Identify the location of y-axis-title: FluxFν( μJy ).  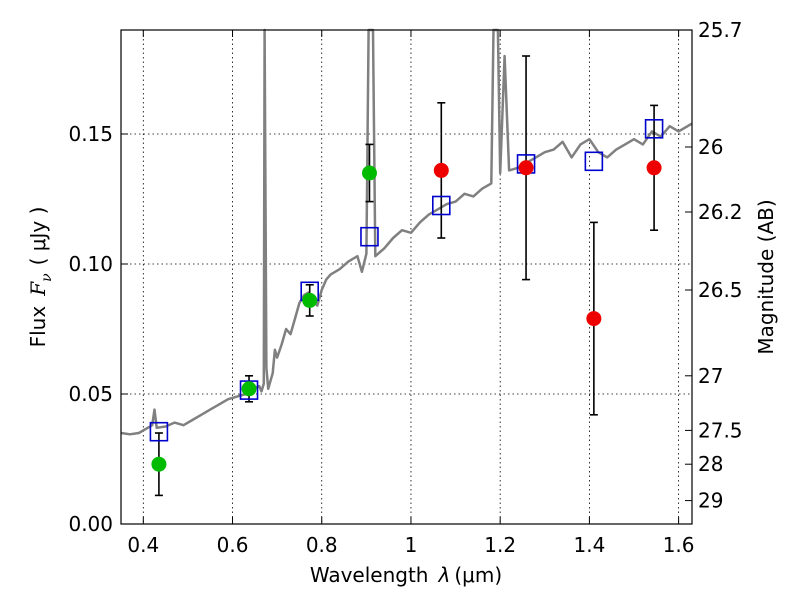
(40, 277).